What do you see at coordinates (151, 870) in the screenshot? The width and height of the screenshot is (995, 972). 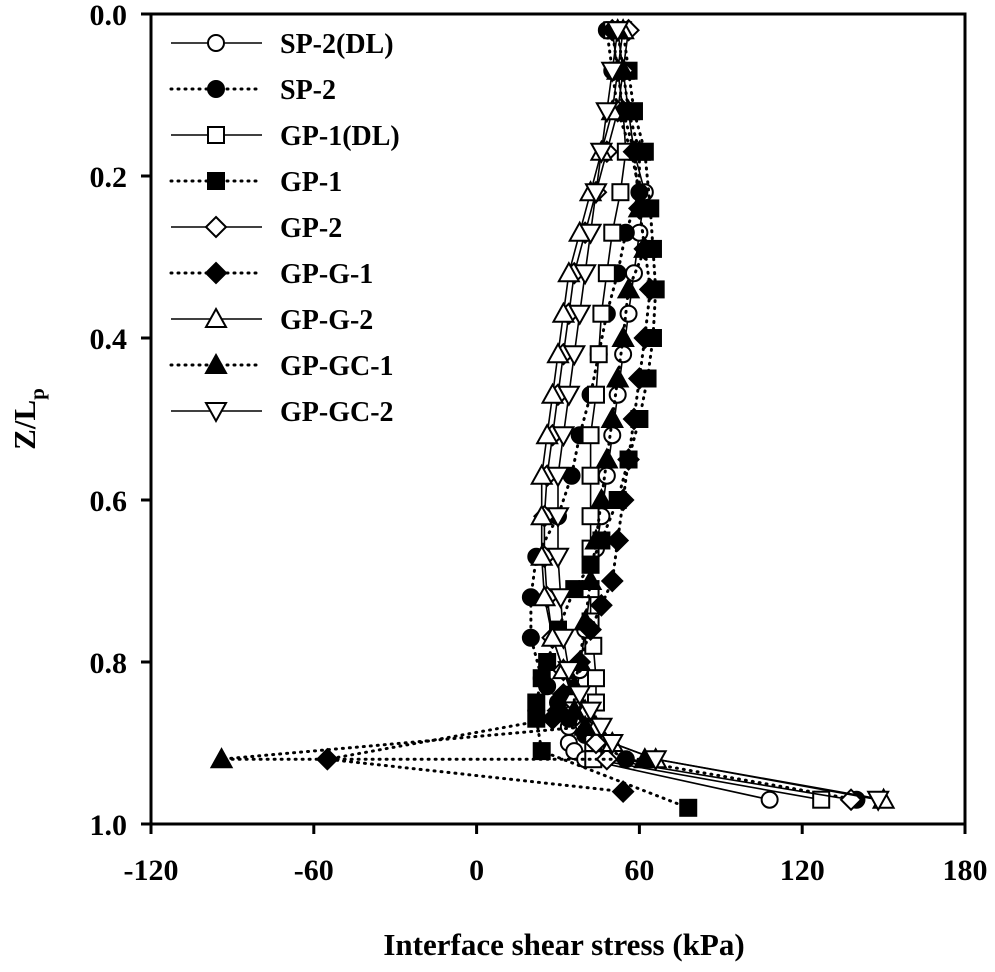 I see `x-tick-label: -120` at bounding box center [151, 870].